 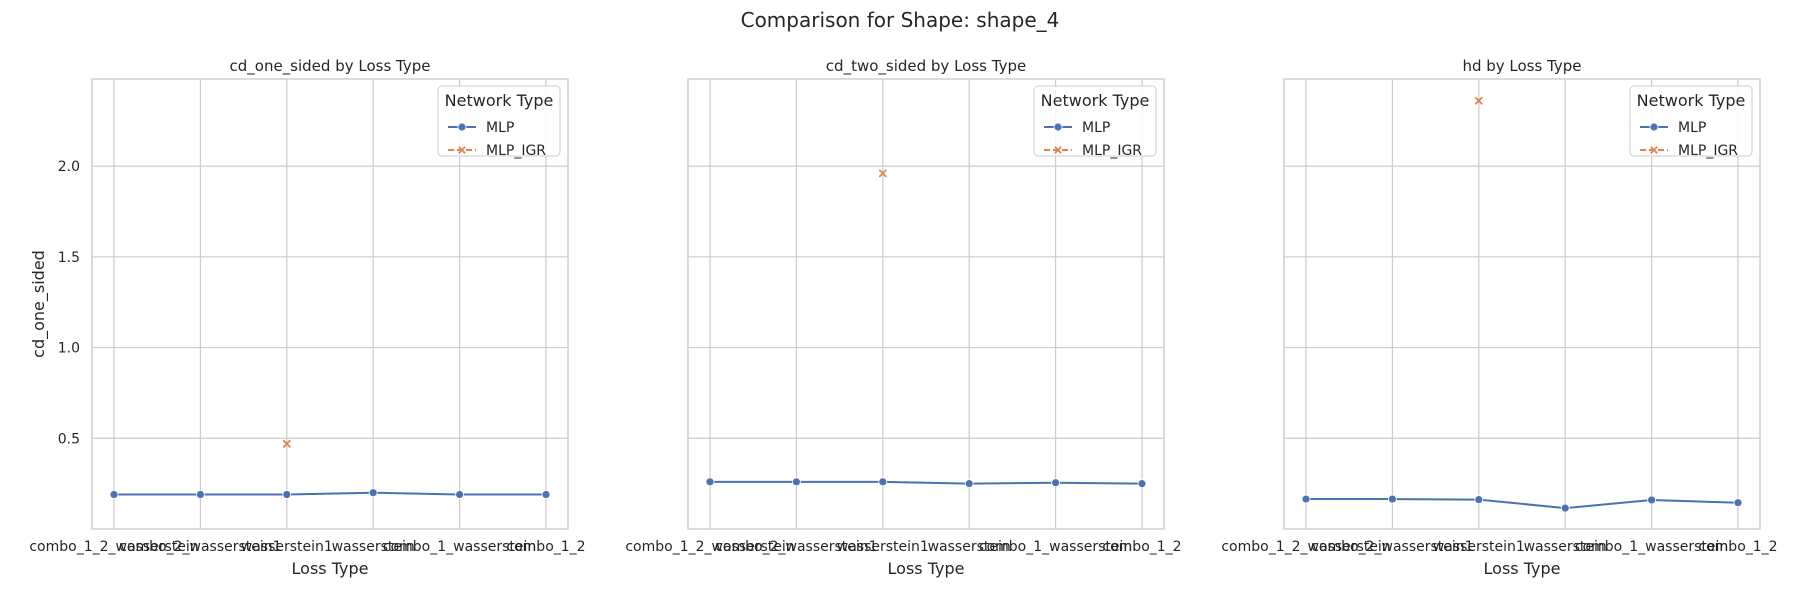 What do you see at coordinates (69, 258) in the screenshot?
I see `y-tick-label: 1.5` at bounding box center [69, 258].